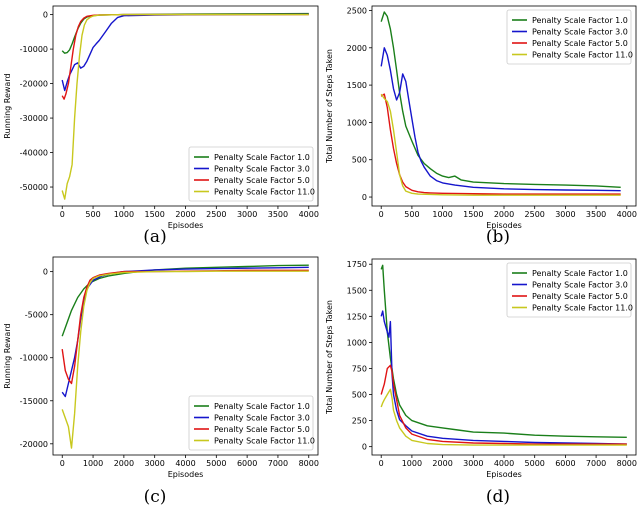 The height and width of the screenshot is (510, 640). I want to click on panel-caption: (d), so click(498, 497).